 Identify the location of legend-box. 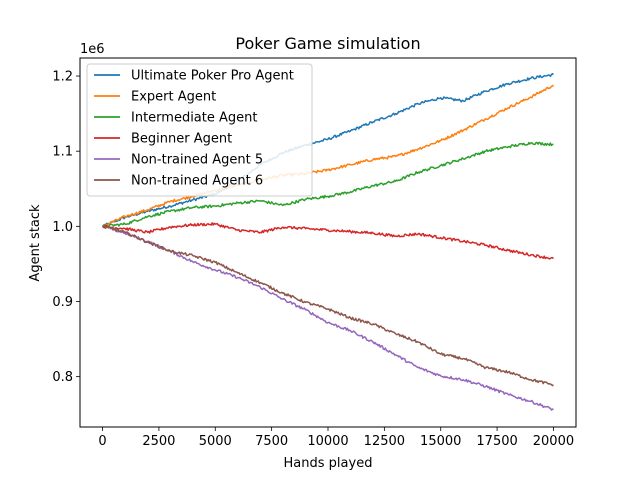
(199, 130).